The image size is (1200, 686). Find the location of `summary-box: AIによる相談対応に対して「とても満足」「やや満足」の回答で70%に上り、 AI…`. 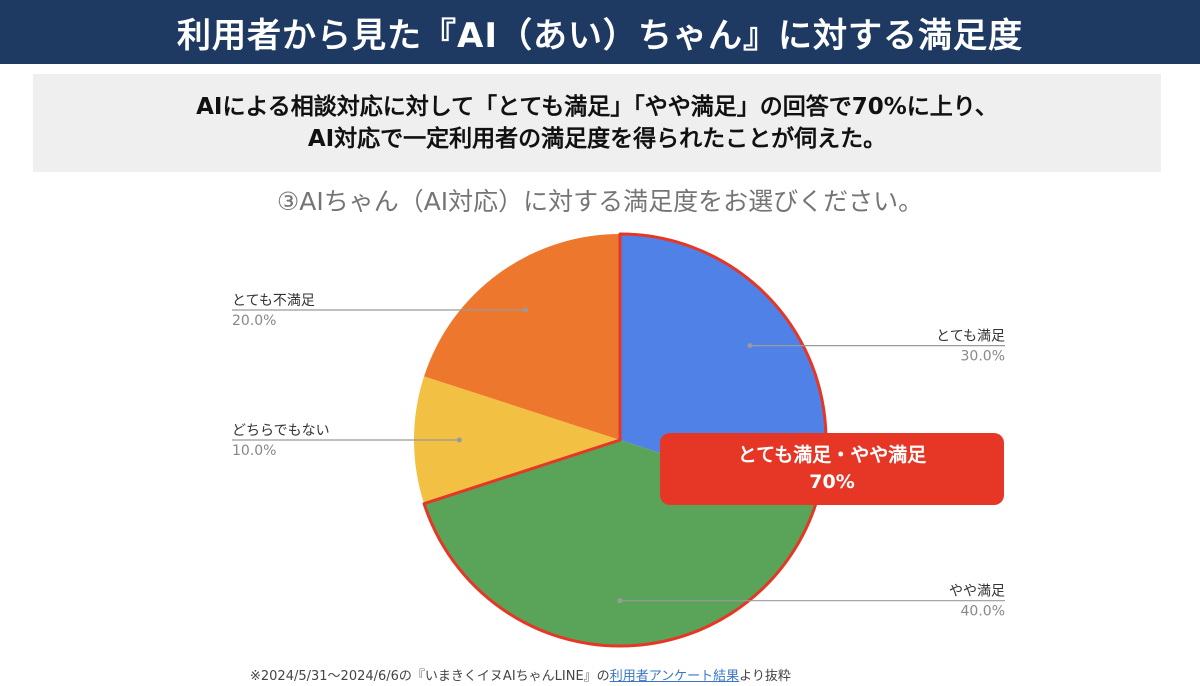

summary-box: AIによる相談対応に対して「とても満足」「やや満足」の回答で70%に上り、 AI… is located at coordinates (597, 123).